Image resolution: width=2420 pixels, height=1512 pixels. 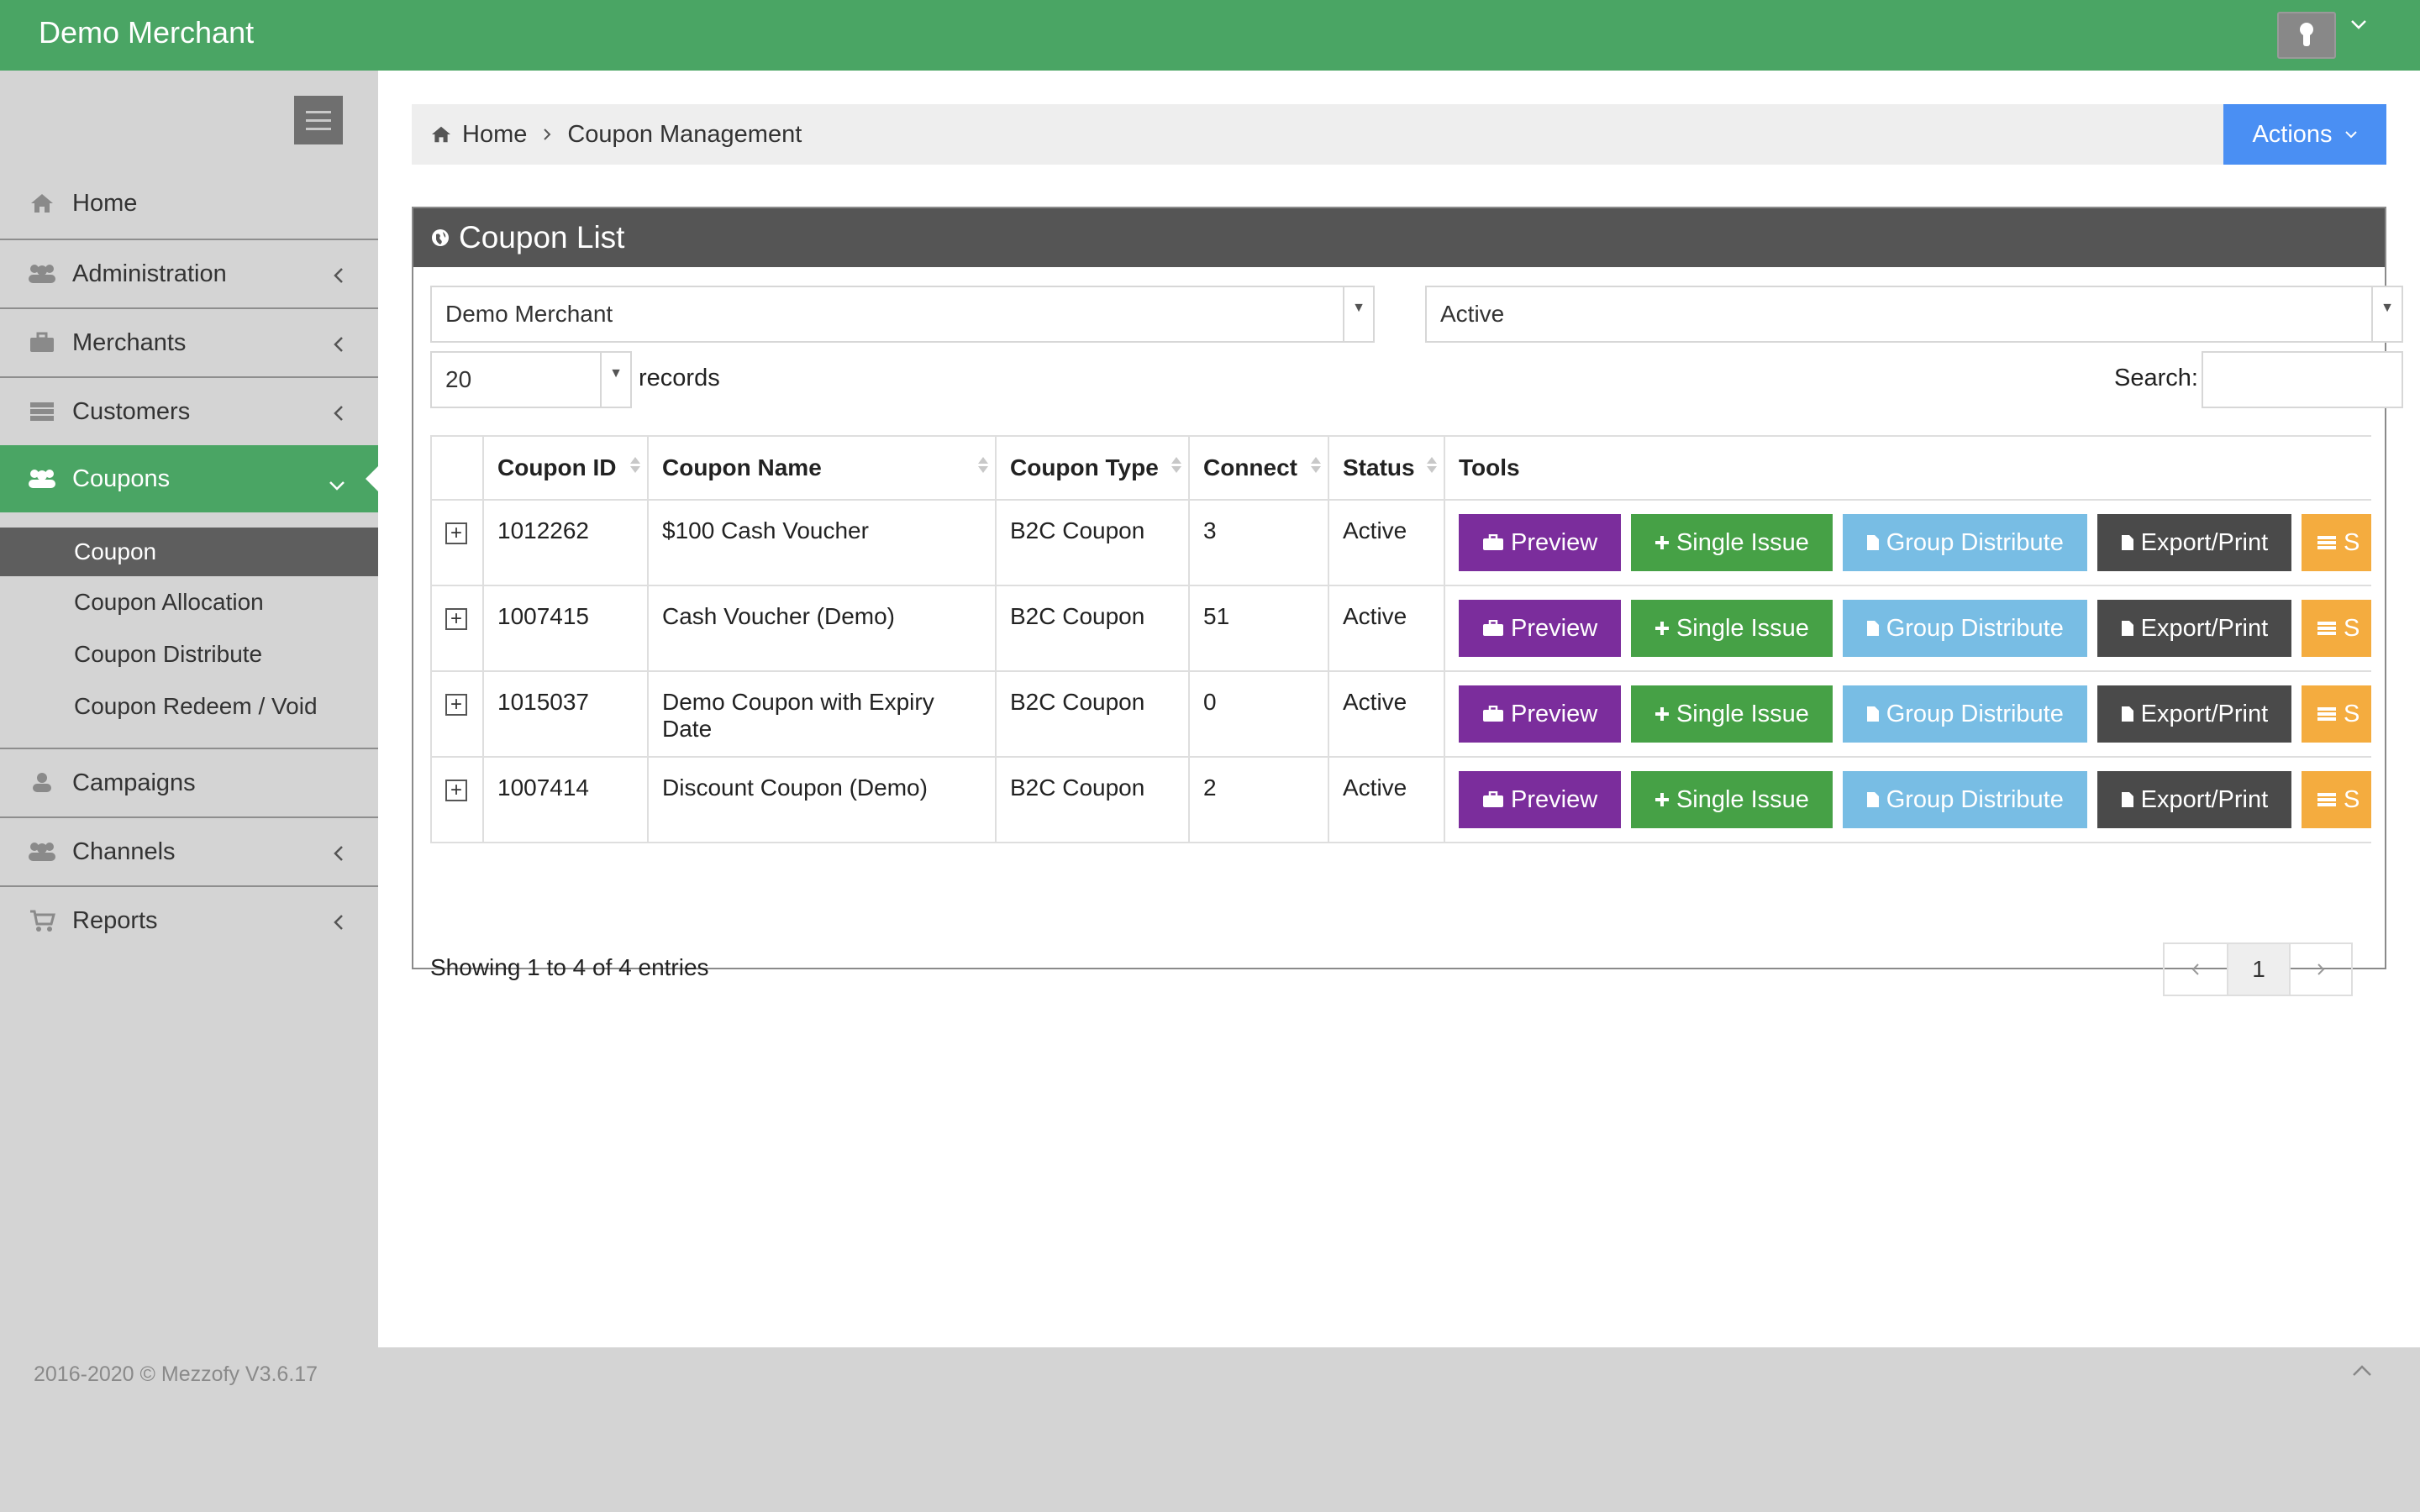 I want to click on column-header-coupon-id: Coupon ID, so click(x=566, y=468).